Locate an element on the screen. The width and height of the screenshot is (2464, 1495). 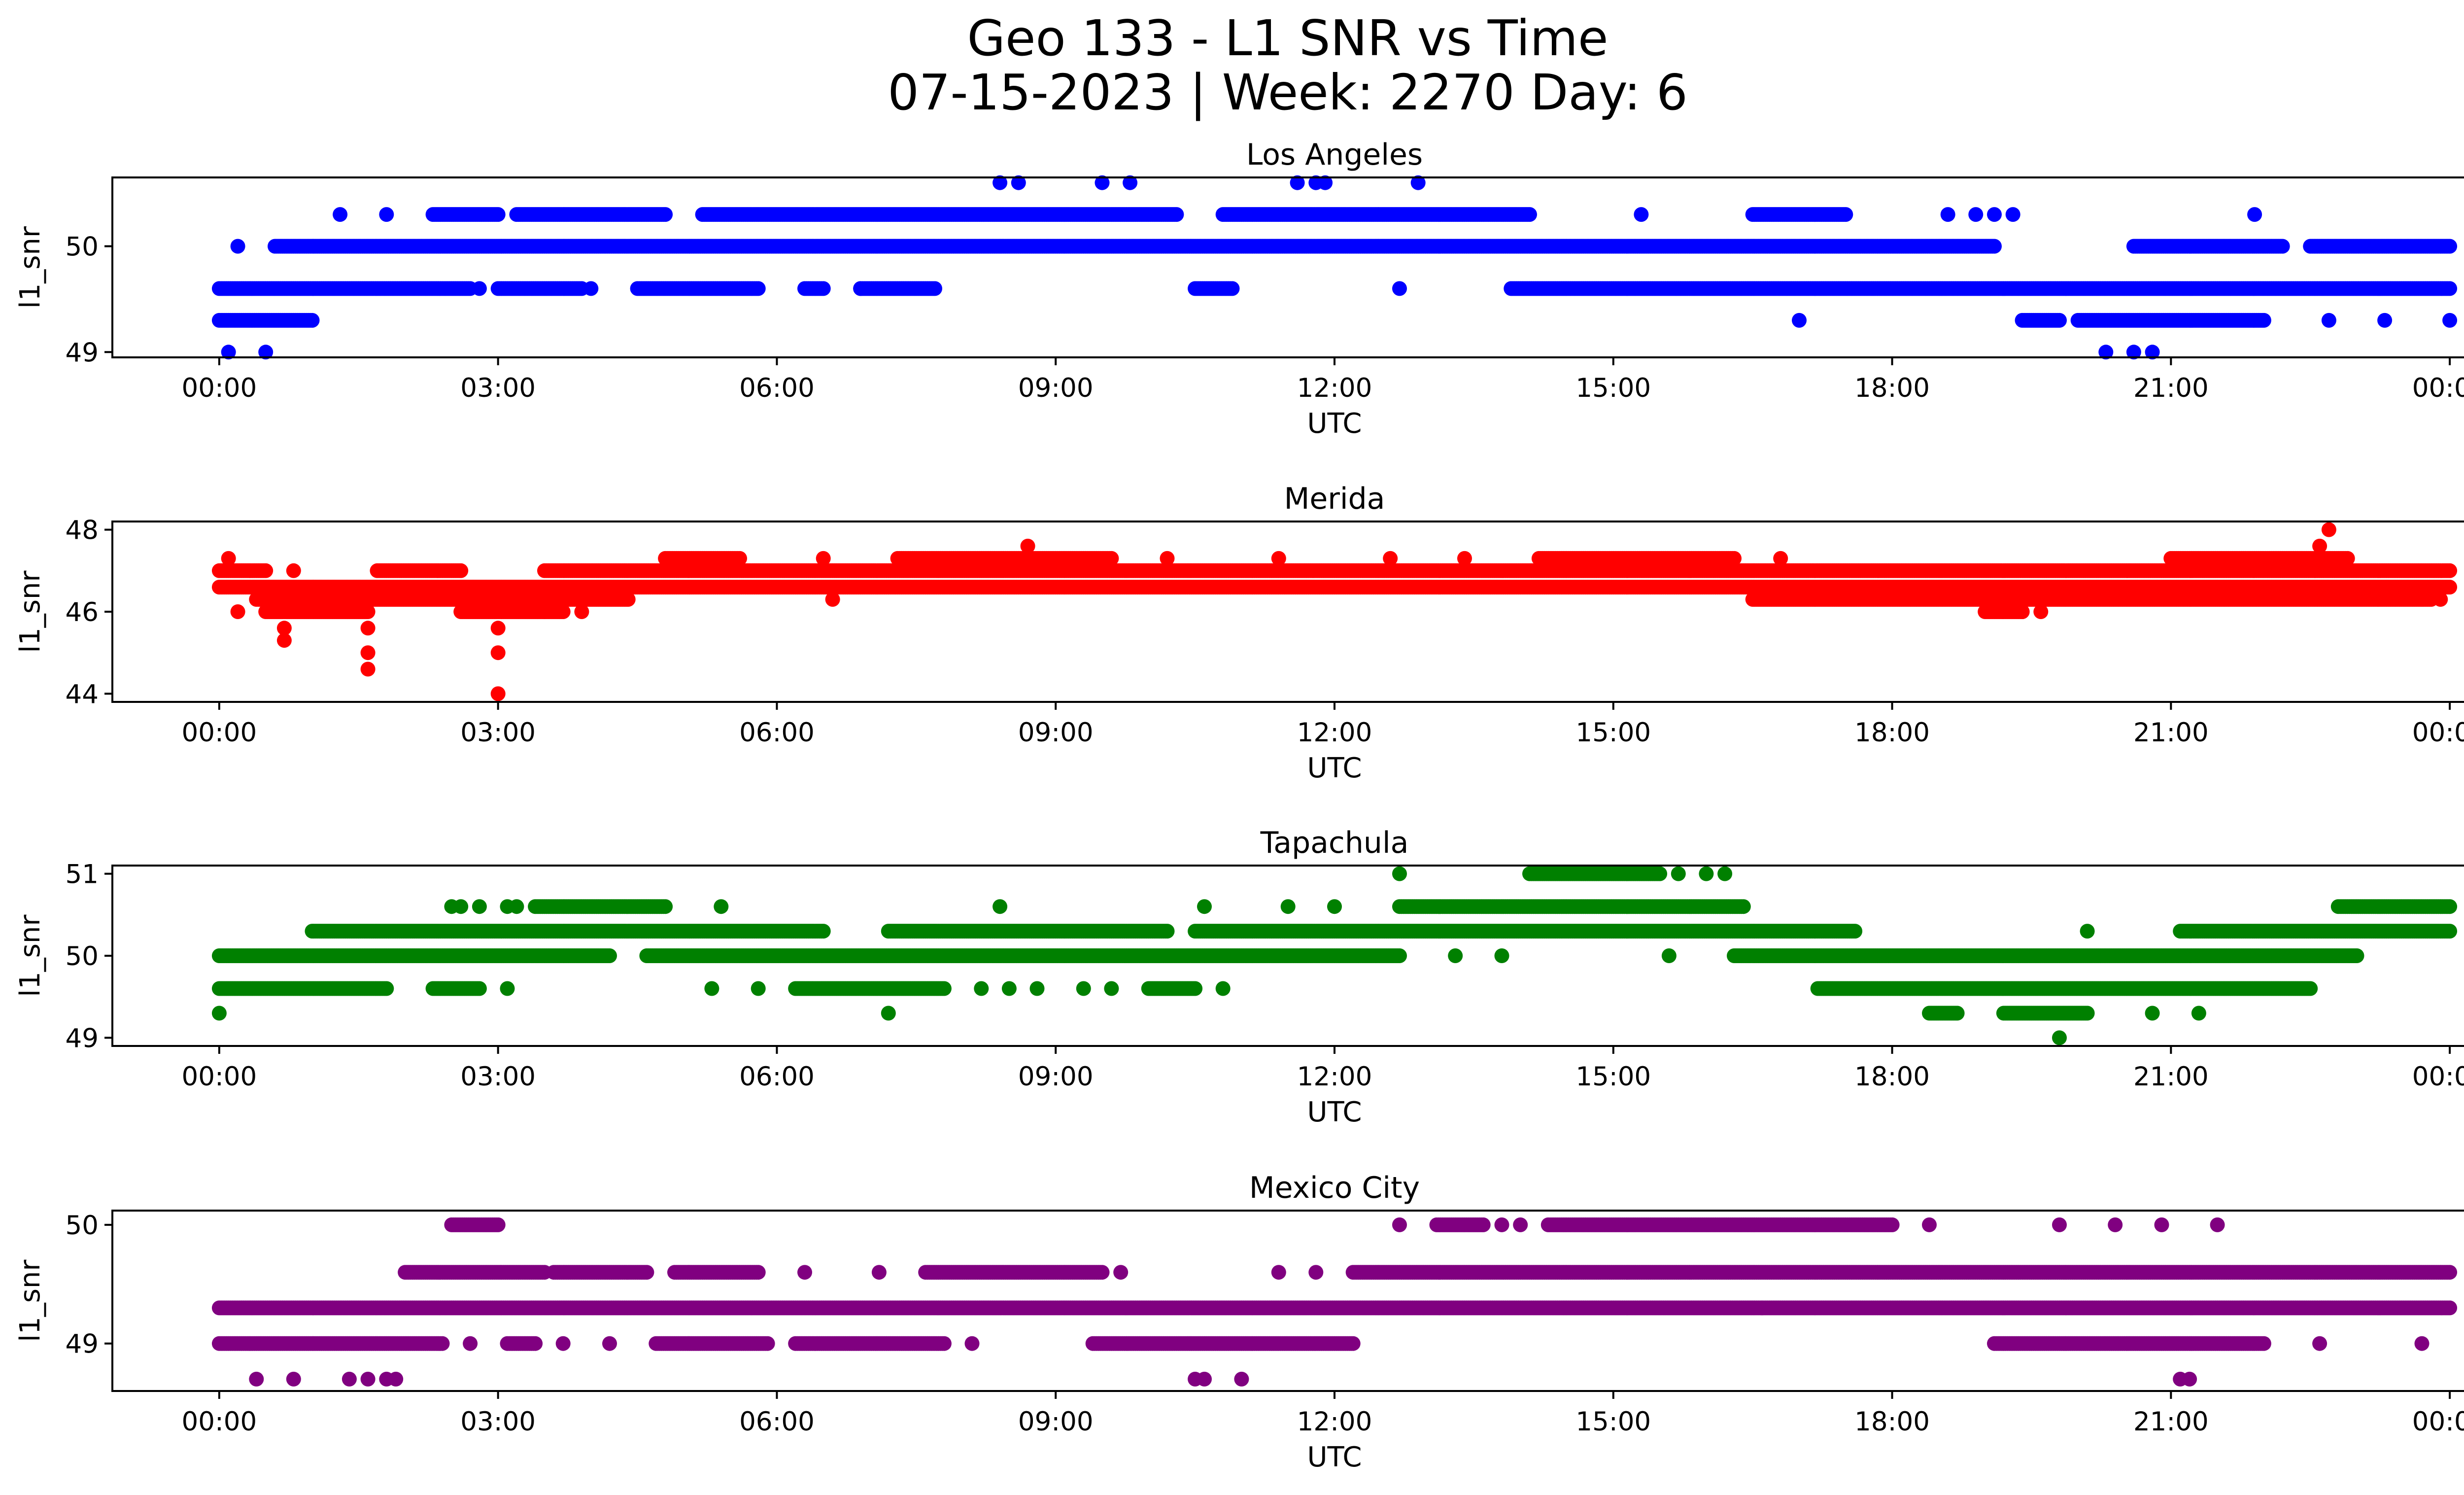
chart-los-angeles-ytick-label: 50 is located at coordinates (82, 247).